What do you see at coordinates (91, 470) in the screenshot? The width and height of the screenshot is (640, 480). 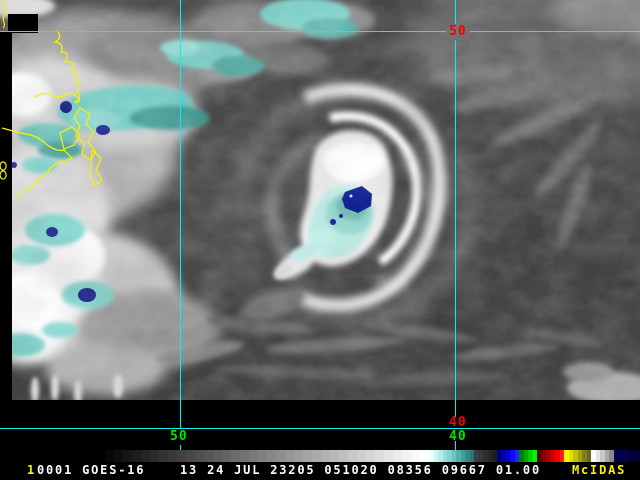 I see `frame-info: 0001 GOES-16` at bounding box center [91, 470].